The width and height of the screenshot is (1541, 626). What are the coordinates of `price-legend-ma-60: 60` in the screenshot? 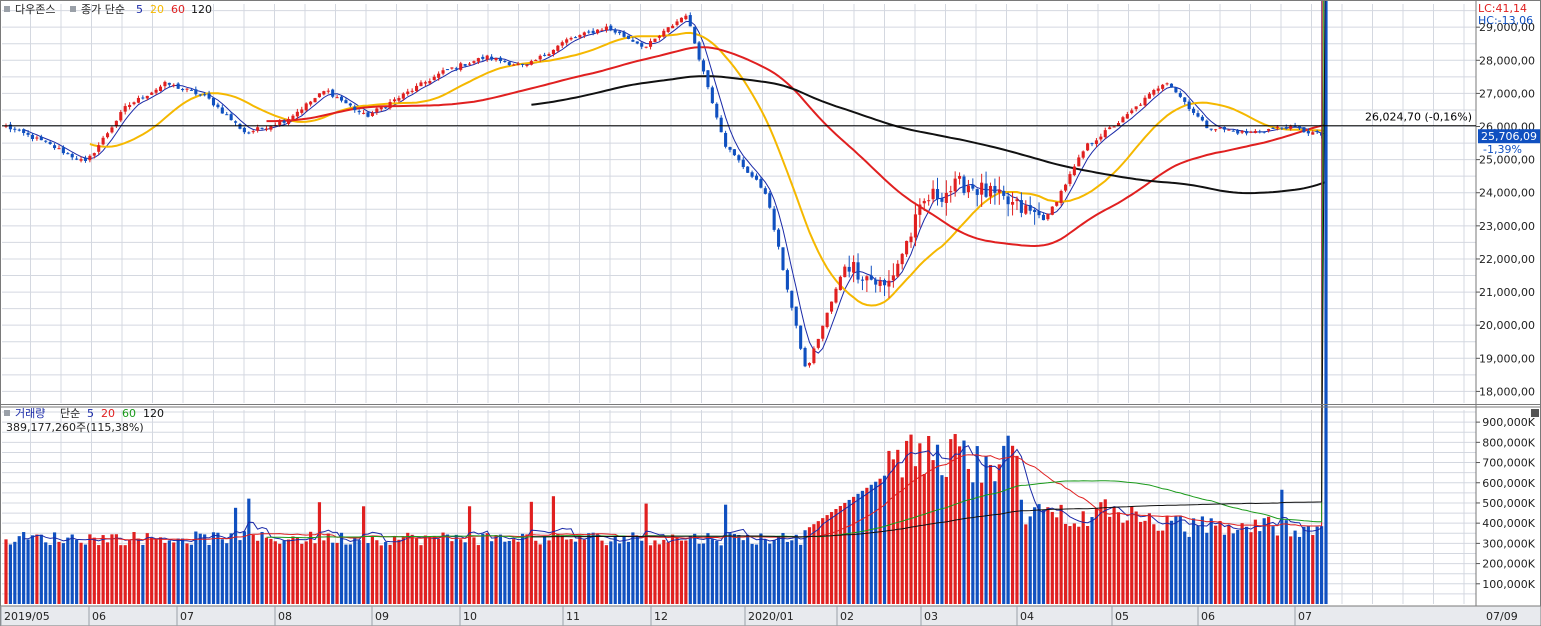 It's located at (178, 9).